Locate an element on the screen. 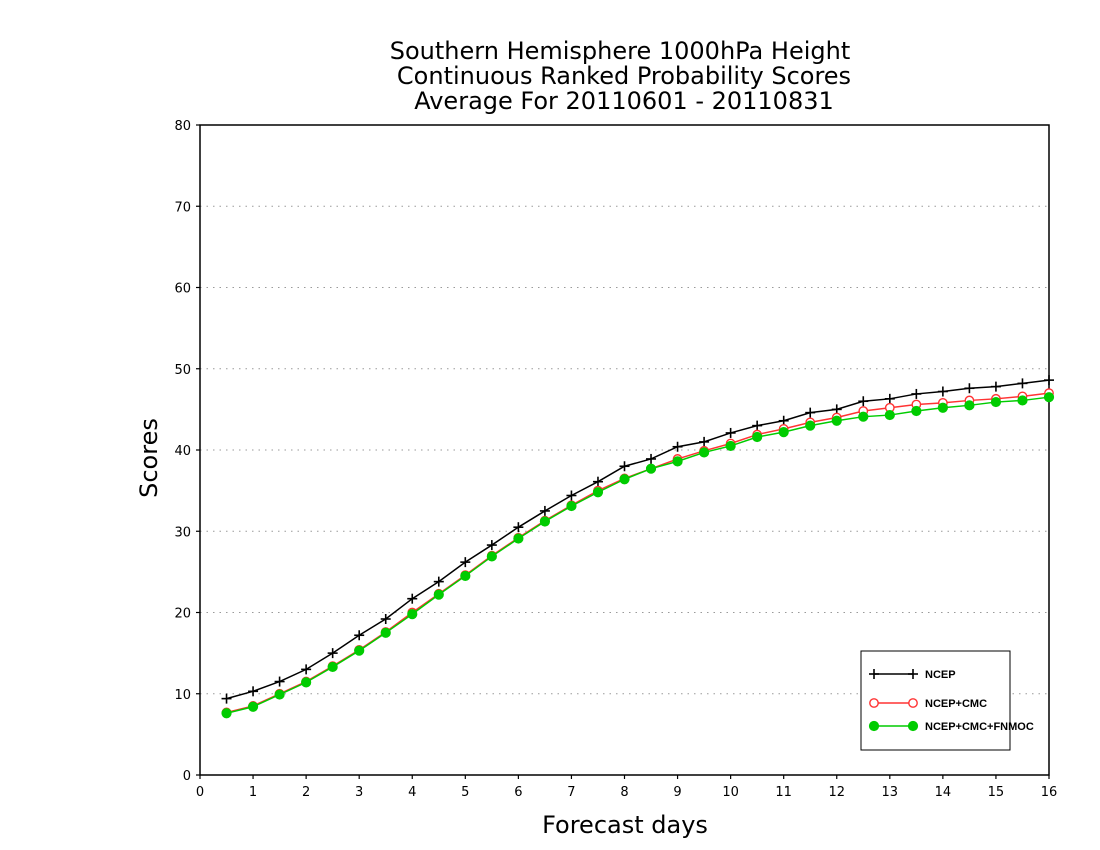 The width and height of the screenshot is (1100, 850). x-tick-label: 5 is located at coordinates (465, 792).